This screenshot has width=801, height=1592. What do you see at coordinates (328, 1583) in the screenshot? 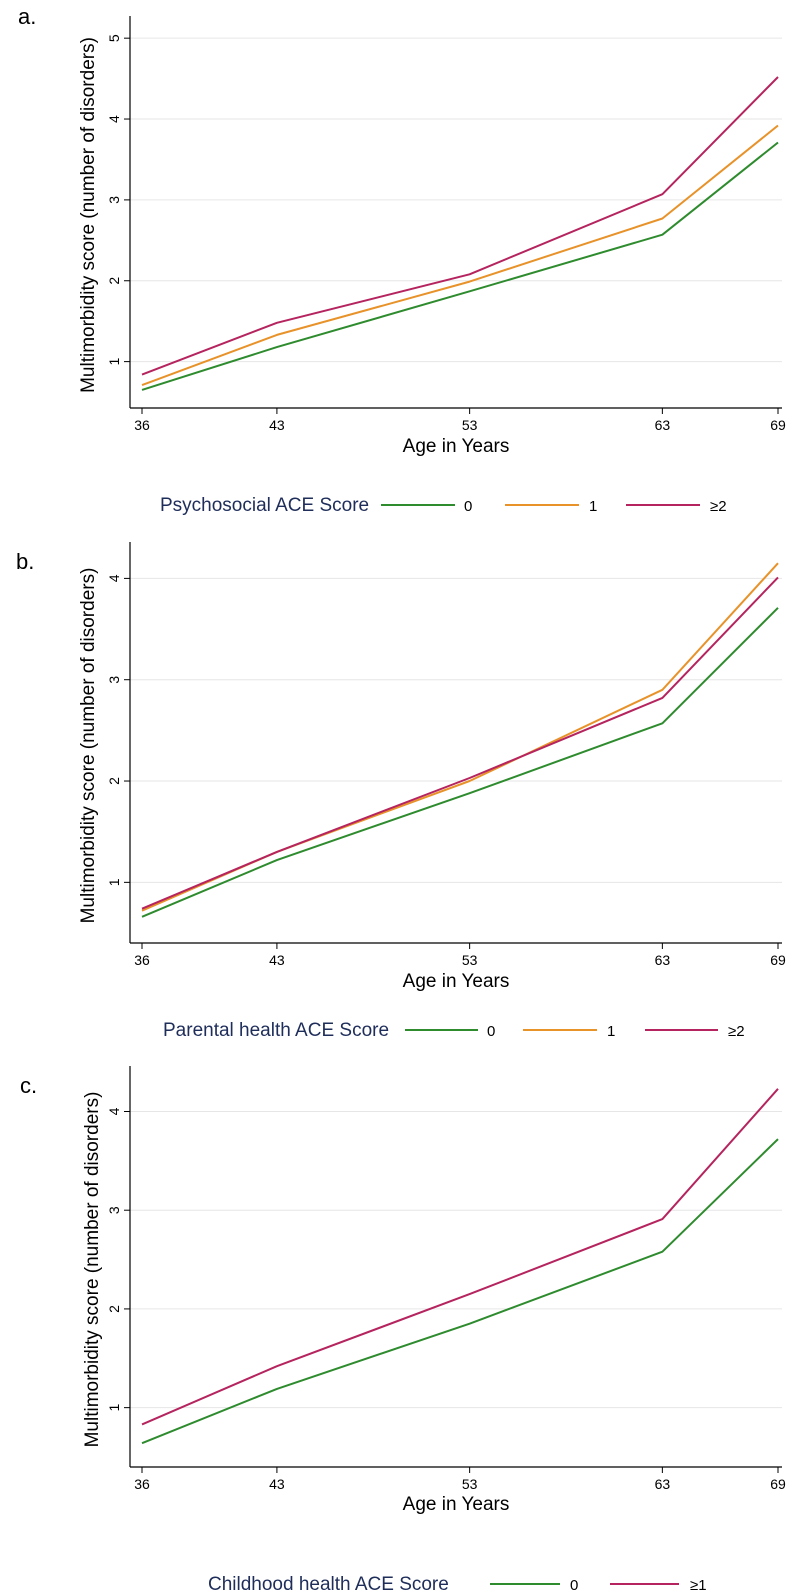
I see `legend-title: Childhood health ACE Score` at bounding box center [328, 1583].